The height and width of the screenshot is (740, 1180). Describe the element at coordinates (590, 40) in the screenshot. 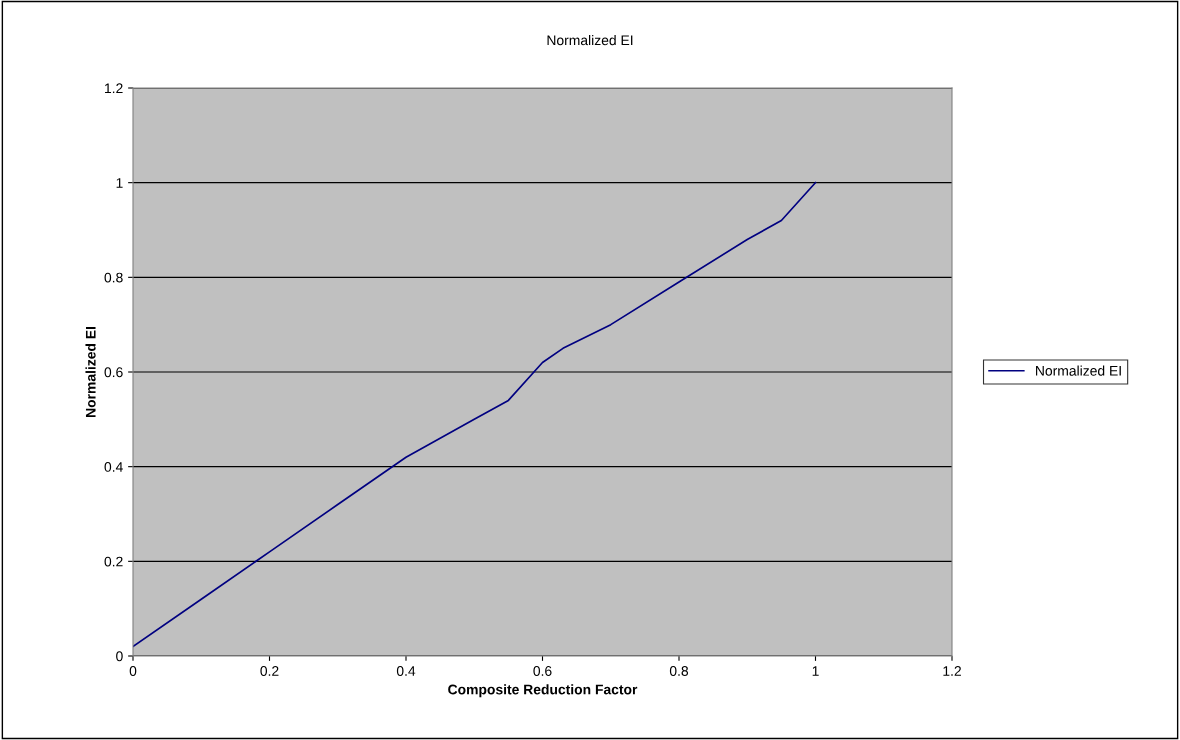

I see `chart-title: Normalized EI` at that location.